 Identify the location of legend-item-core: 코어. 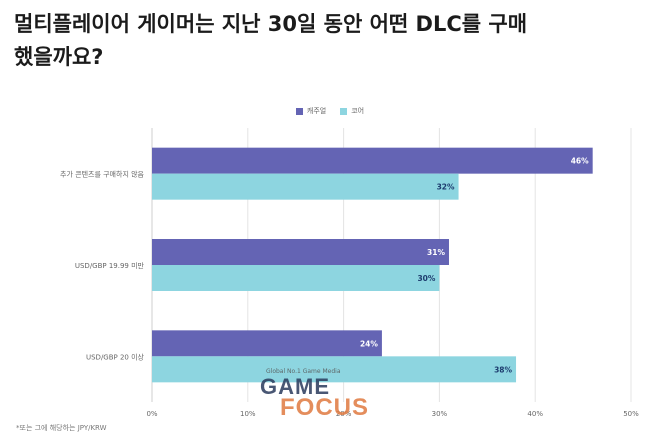
(352, 111).